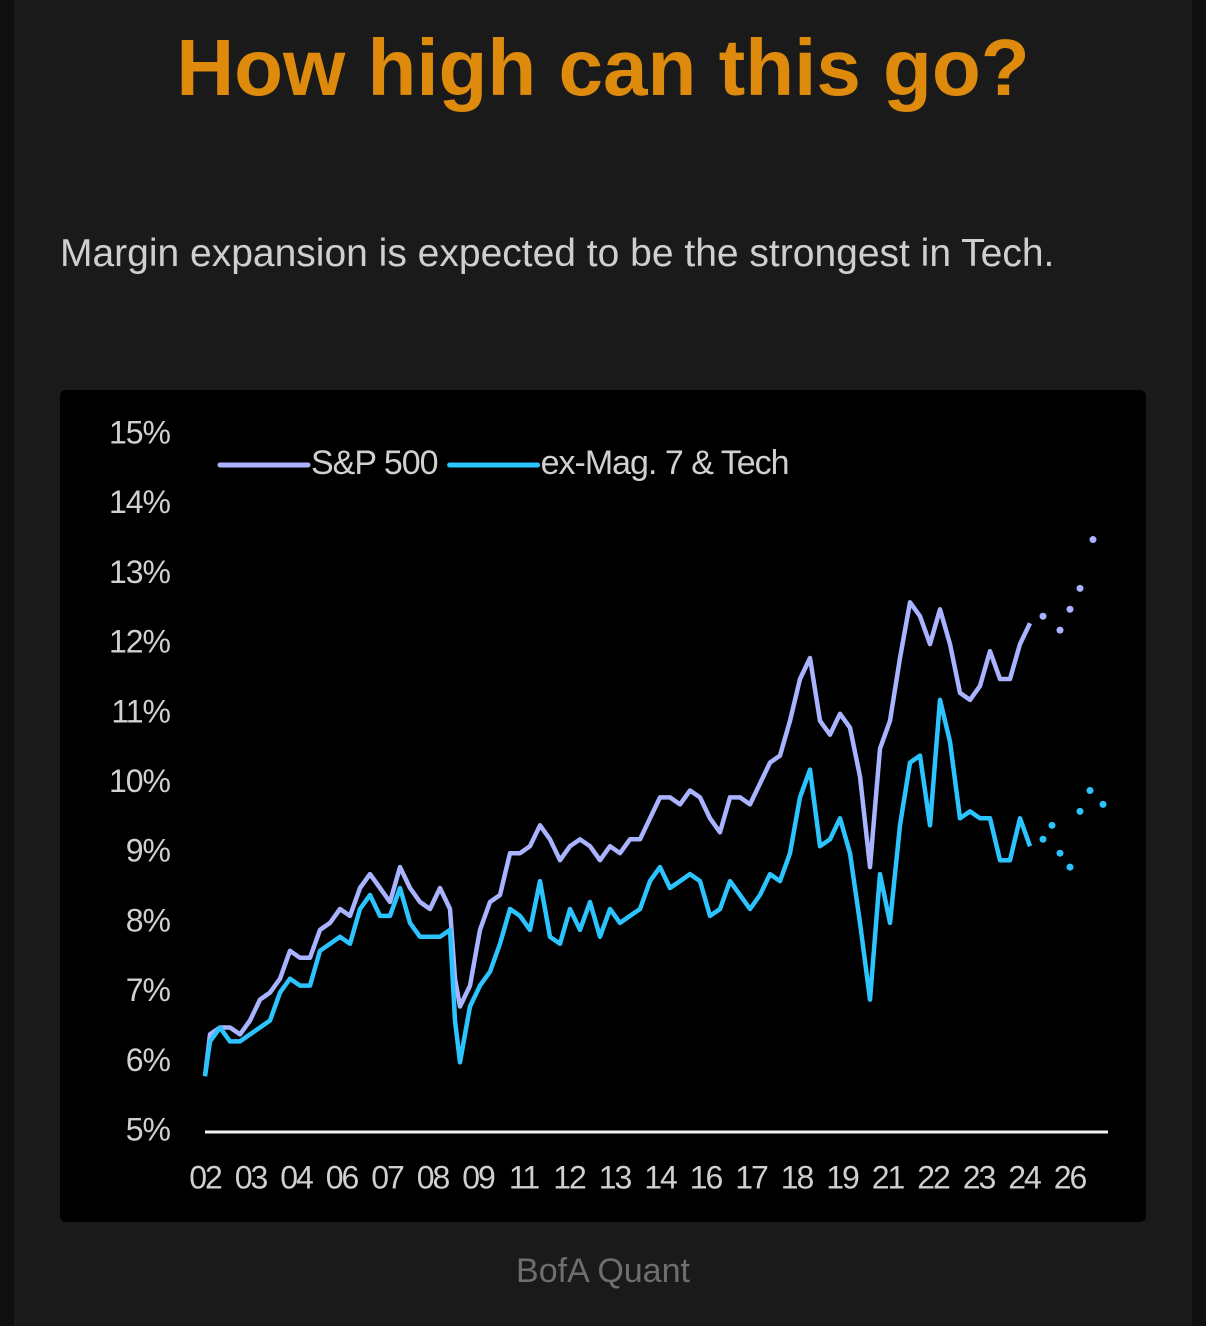  What do you see at coordinates (888, 1177) in the screenshot?
I see `x-tick-label: 21` at bounding box center [888, 1177].